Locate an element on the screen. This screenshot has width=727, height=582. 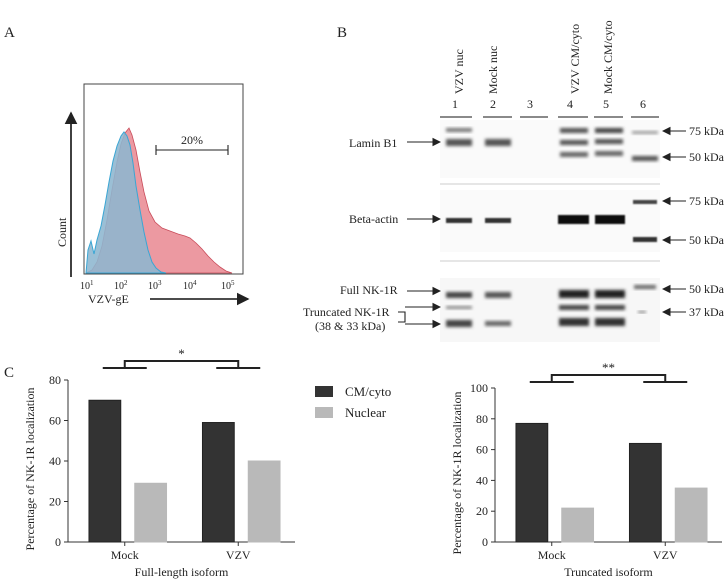
row-label-lamin-b1: Lamin B1 is located at coordinates (373, 143).